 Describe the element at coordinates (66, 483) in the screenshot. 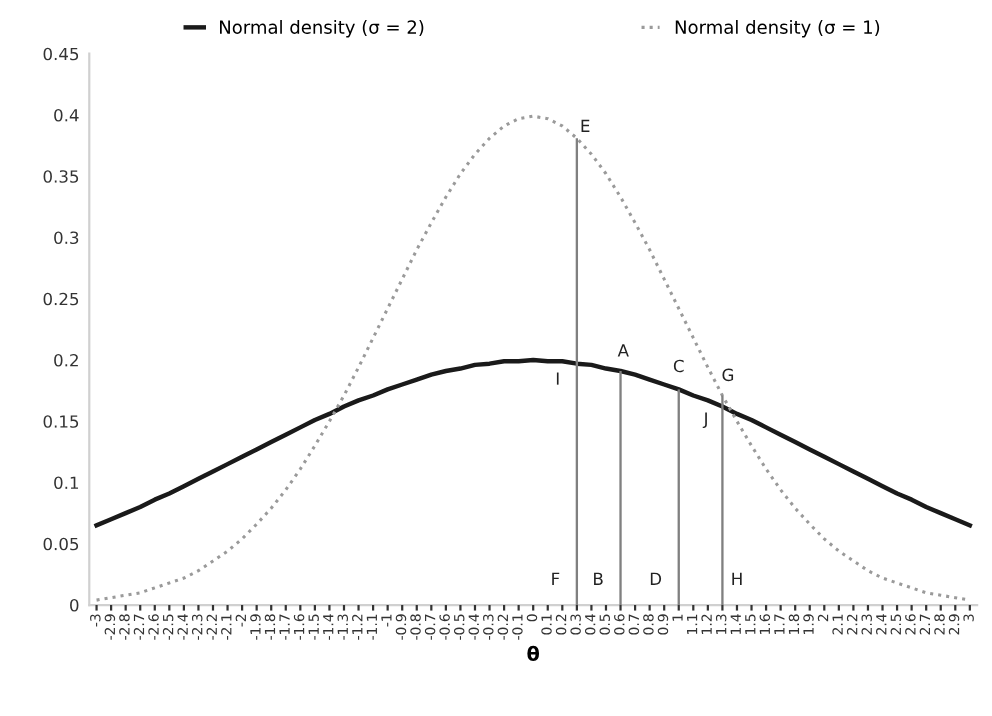

I see `y-tick-label: 0.1` at that location.